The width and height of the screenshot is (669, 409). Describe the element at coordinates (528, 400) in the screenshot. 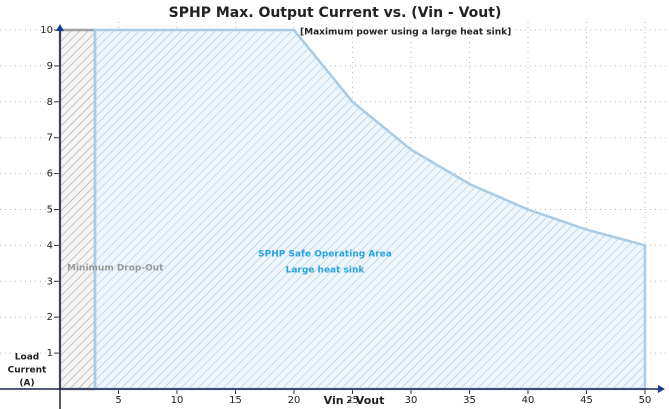

I see `x-tick-label: 40` at that location.